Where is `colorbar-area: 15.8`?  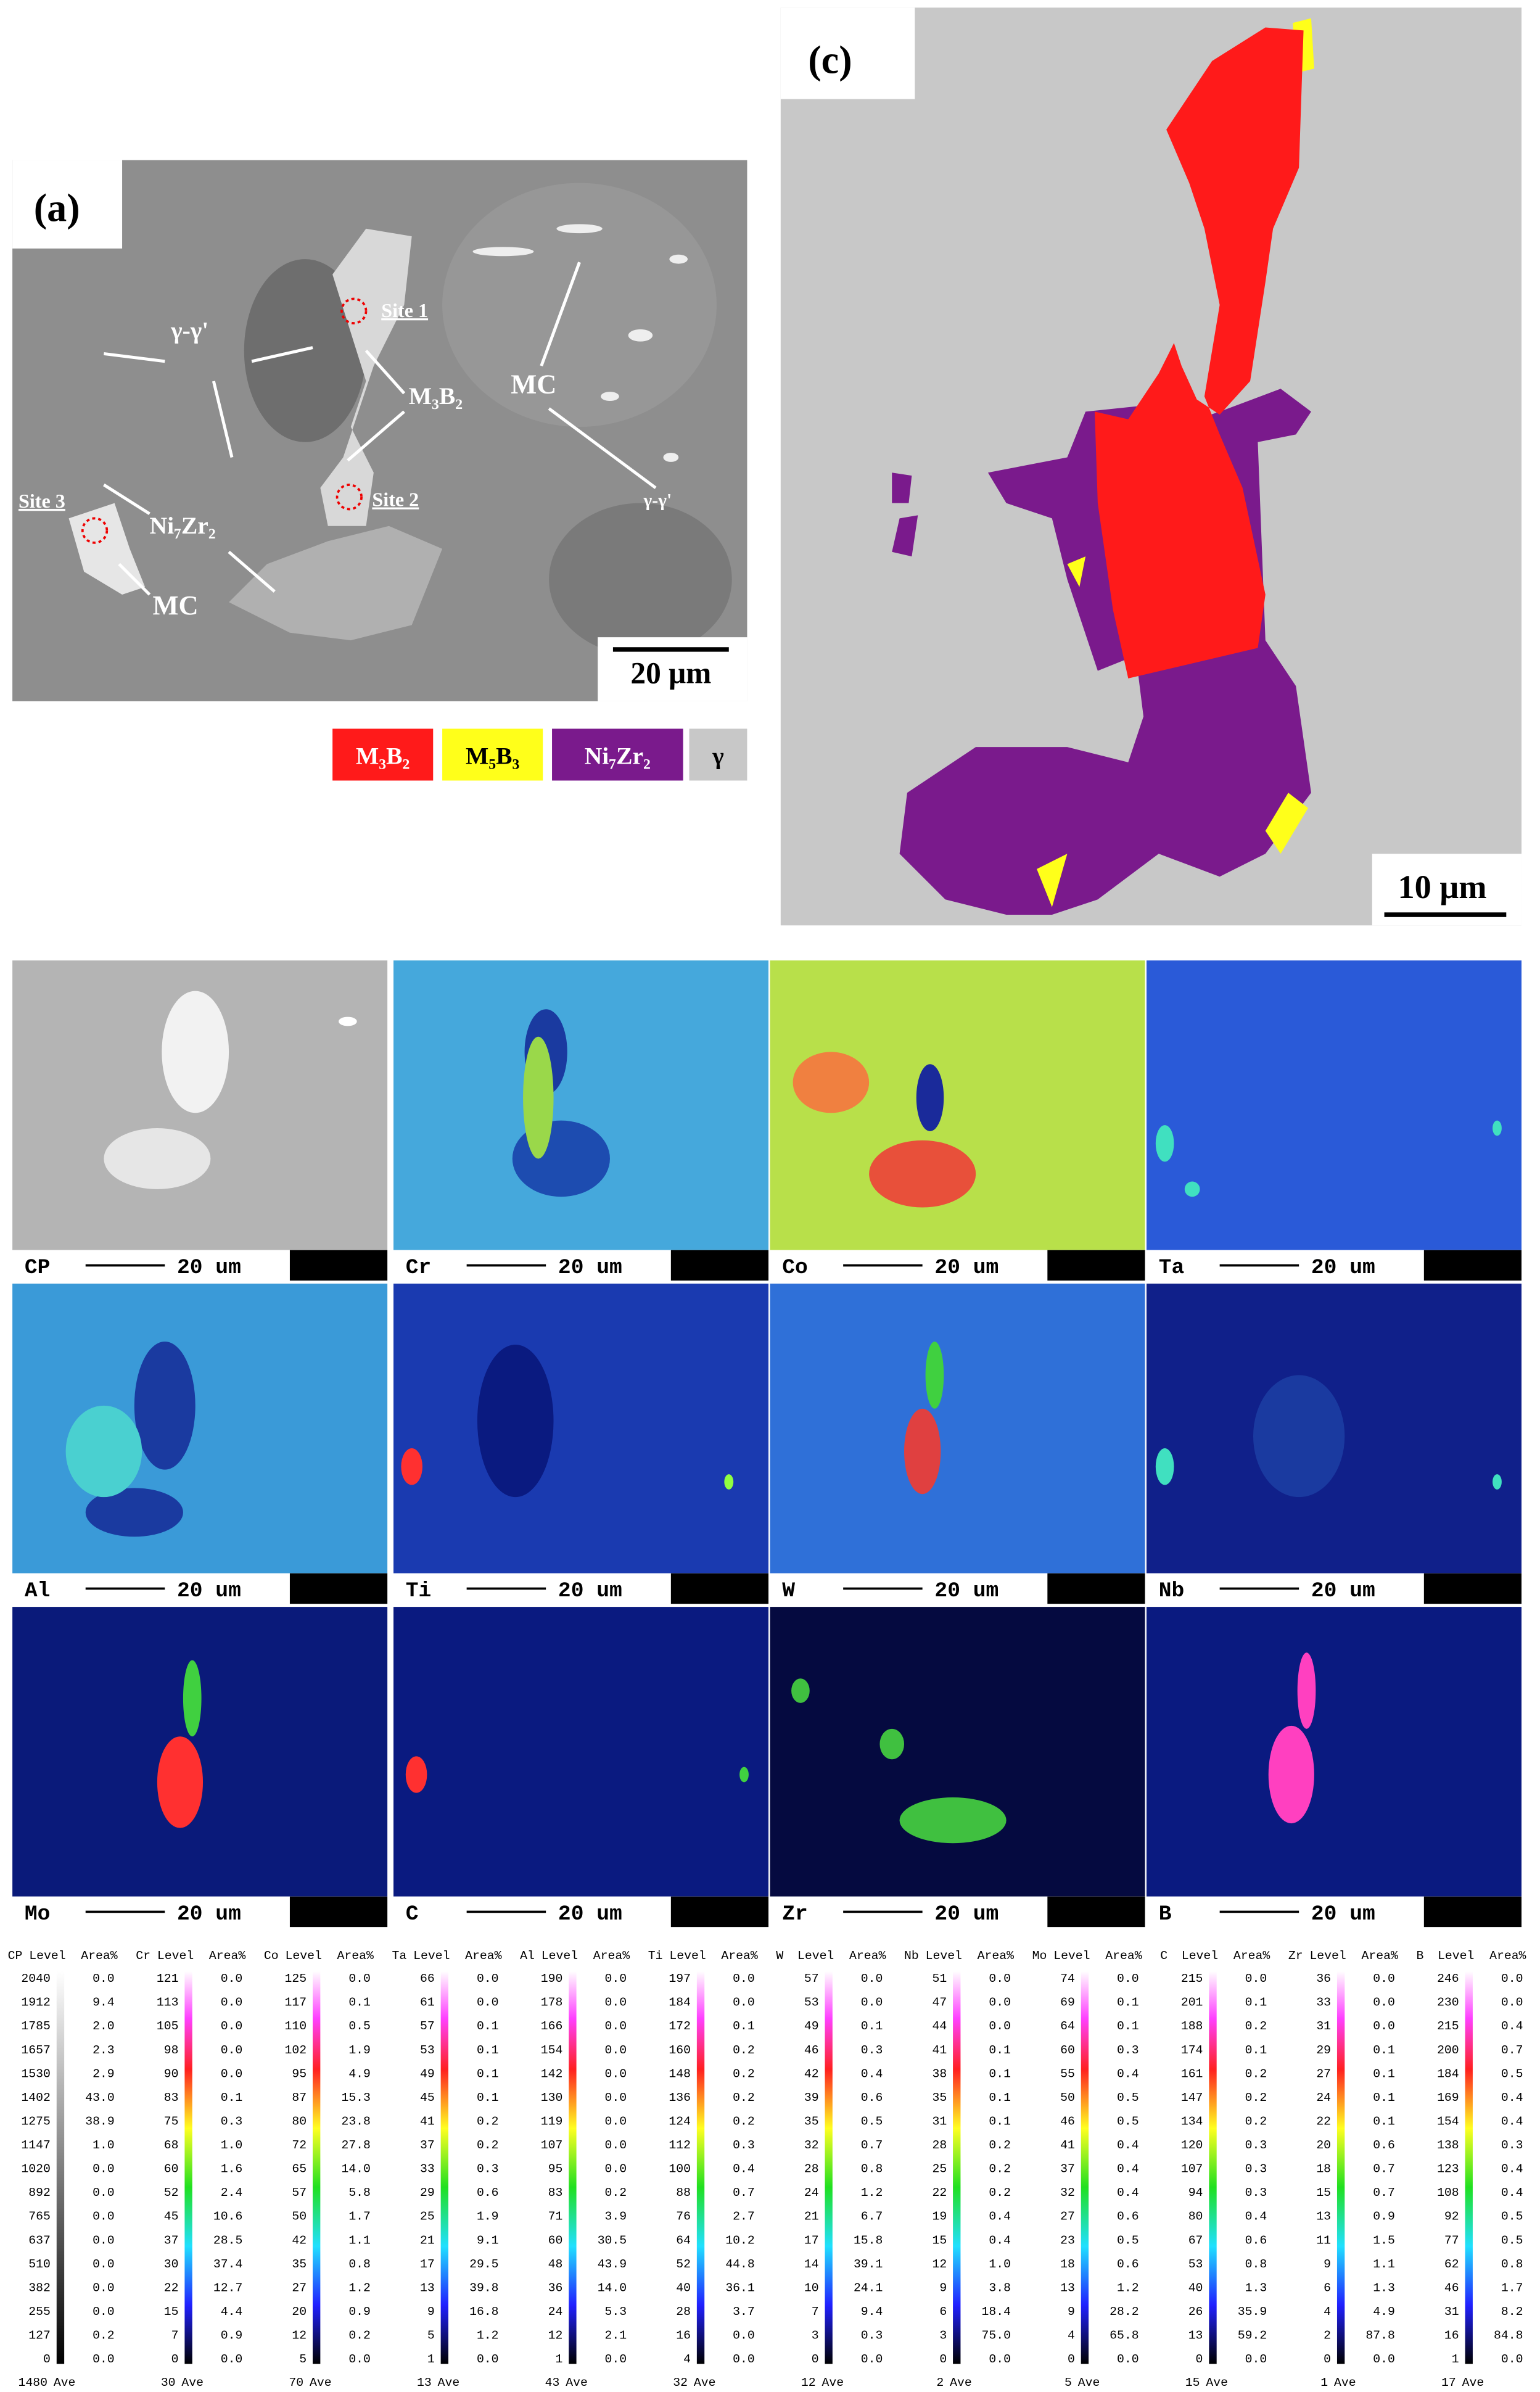
colorbar-area: 15.8 is located at coordinates (869, 2240).